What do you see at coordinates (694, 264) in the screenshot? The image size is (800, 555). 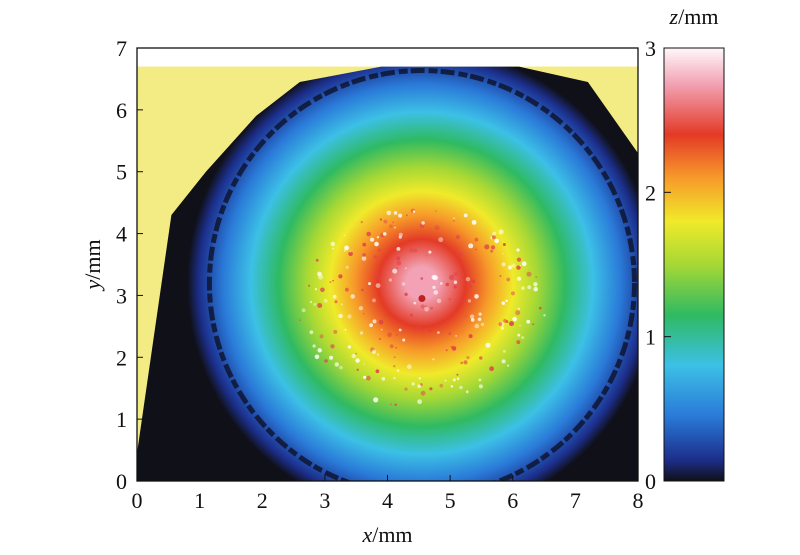 I see `colorbar-scale` at bounding box center [694, 264].